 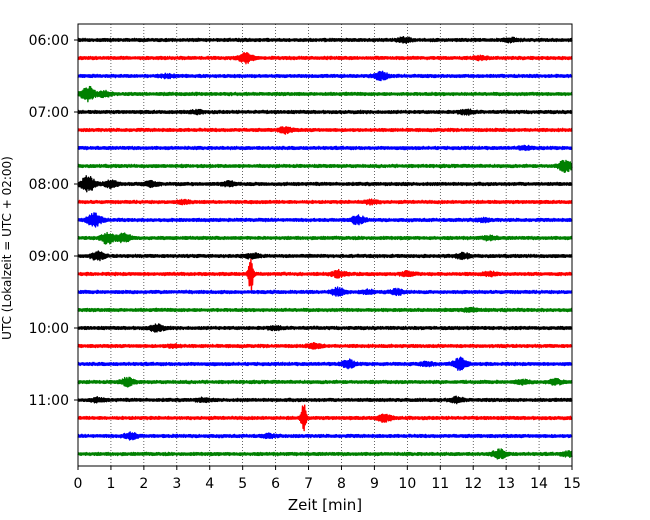 What do you see at coordinates (473, 484) in the screenshot?
I see `x-tick-label: 12` at bounding box center [473, 484].